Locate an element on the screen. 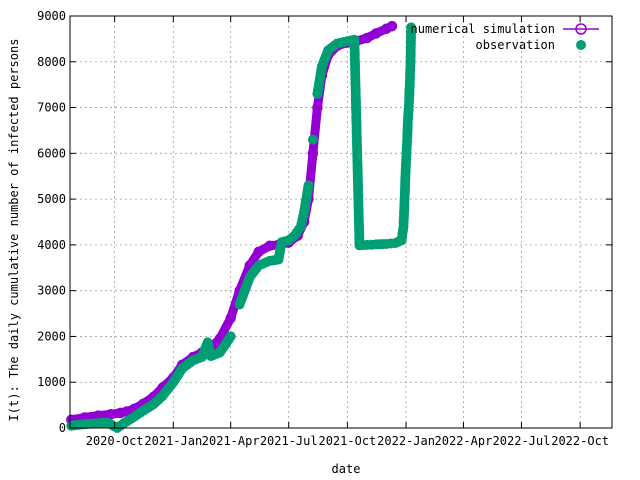 This screenshot has width=640, height=480. y-tick-label: 6000 is located at coordinates (51, 153).